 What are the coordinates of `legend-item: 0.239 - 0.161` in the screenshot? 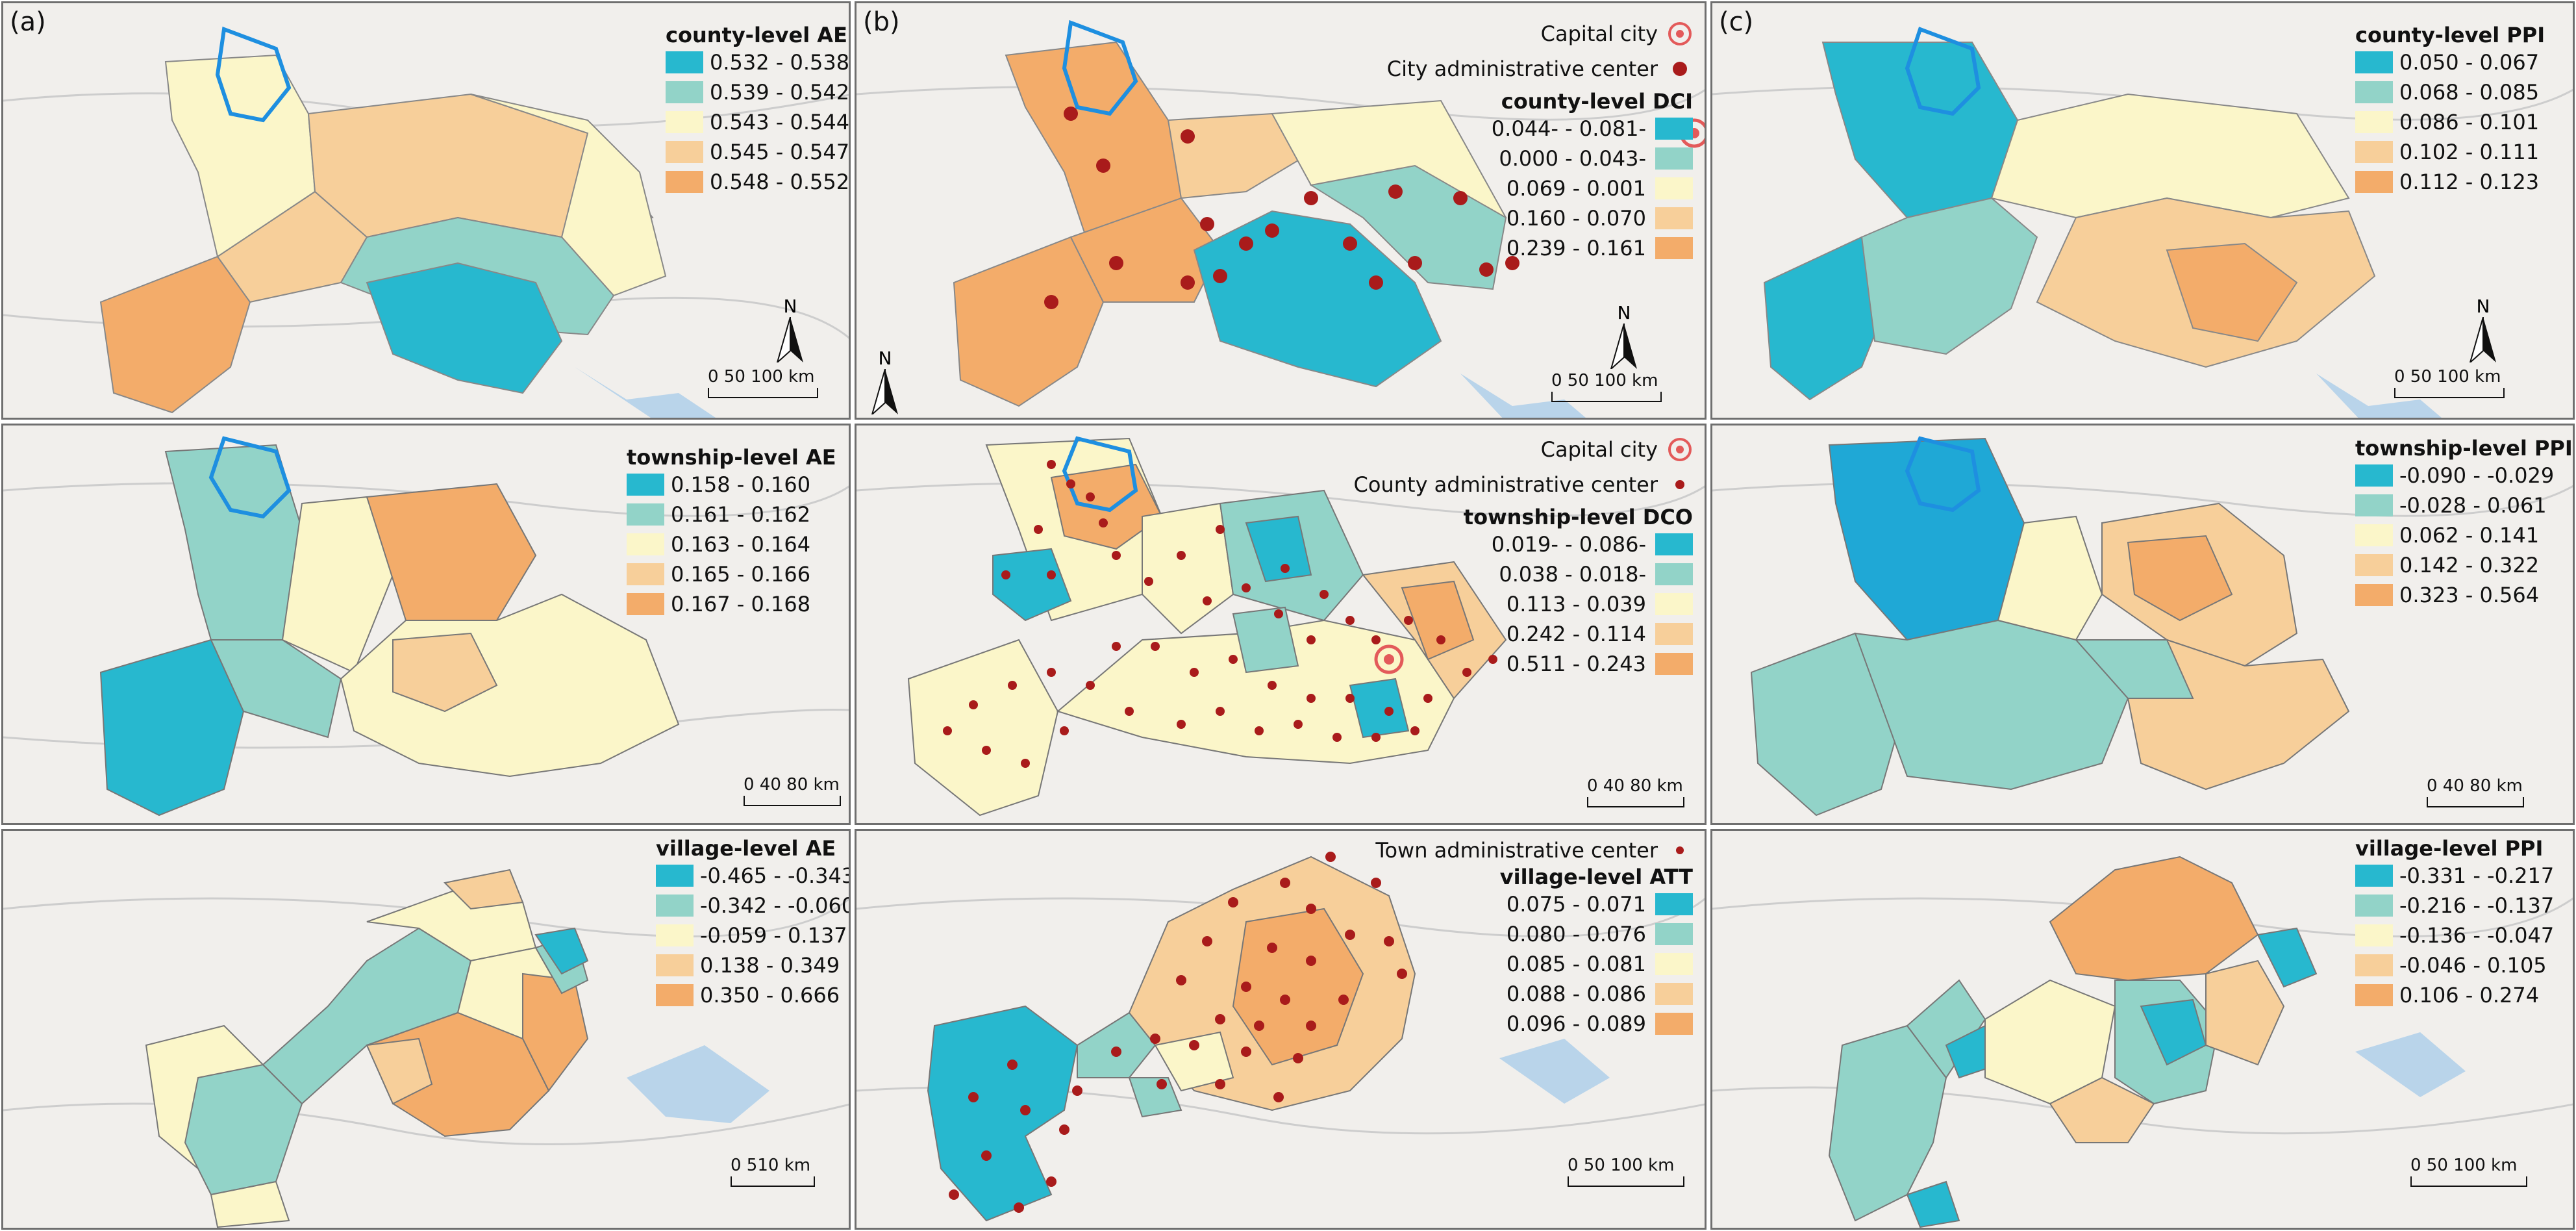 It's located at (1576, 248).